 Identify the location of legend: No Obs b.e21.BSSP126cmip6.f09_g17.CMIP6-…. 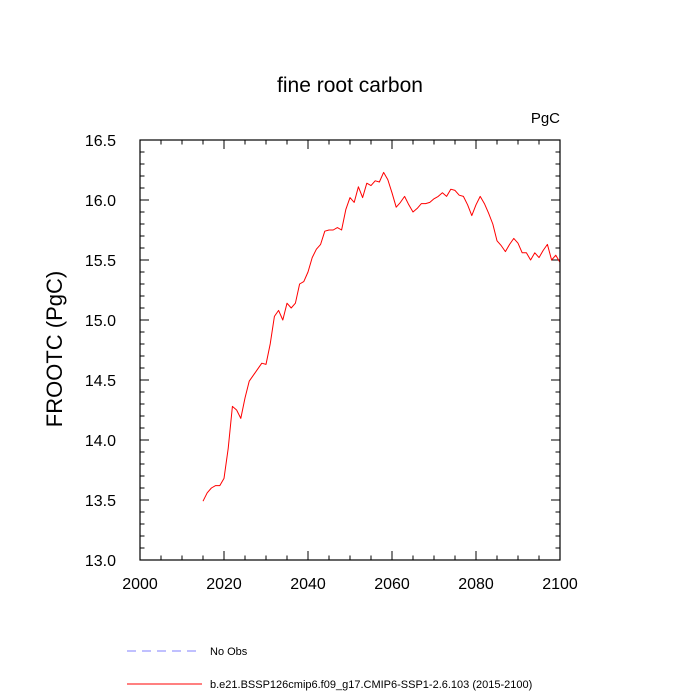
(329, 668).